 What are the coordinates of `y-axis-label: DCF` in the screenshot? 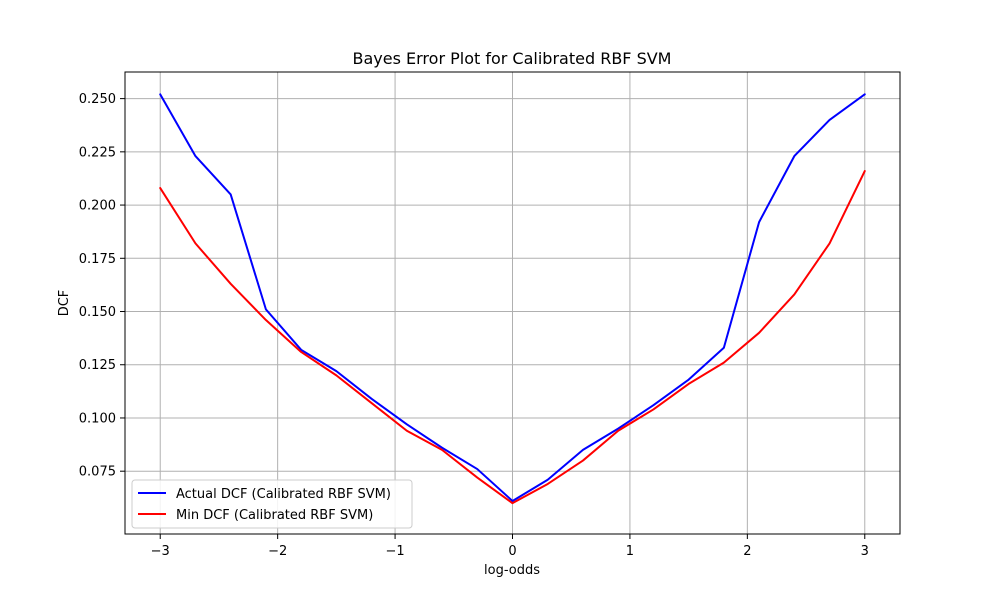 It's located at (64, 303).